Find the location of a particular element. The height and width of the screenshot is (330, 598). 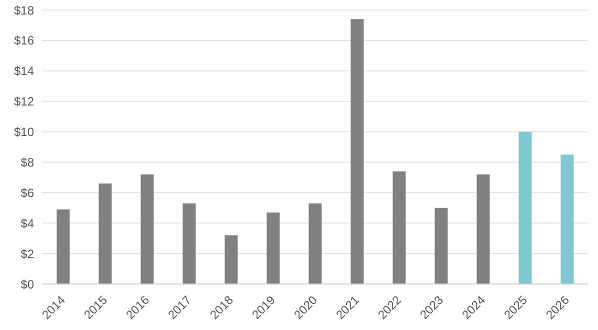

y-tick-label: $6 is located at coordinates (27, 193).